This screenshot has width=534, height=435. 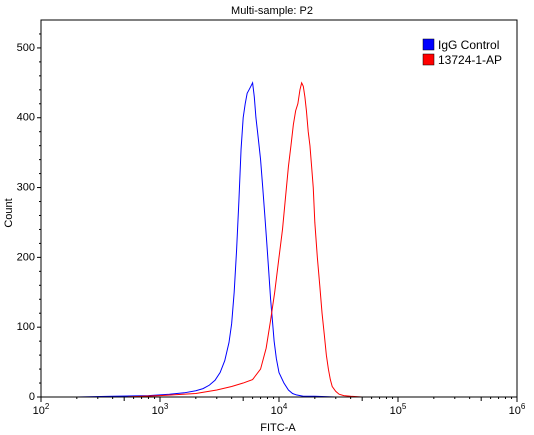 What do you see at coordinates (404, 406) in the screenshot?
I see `x-tick-exponent: 5` at bounding box center [404, 406].